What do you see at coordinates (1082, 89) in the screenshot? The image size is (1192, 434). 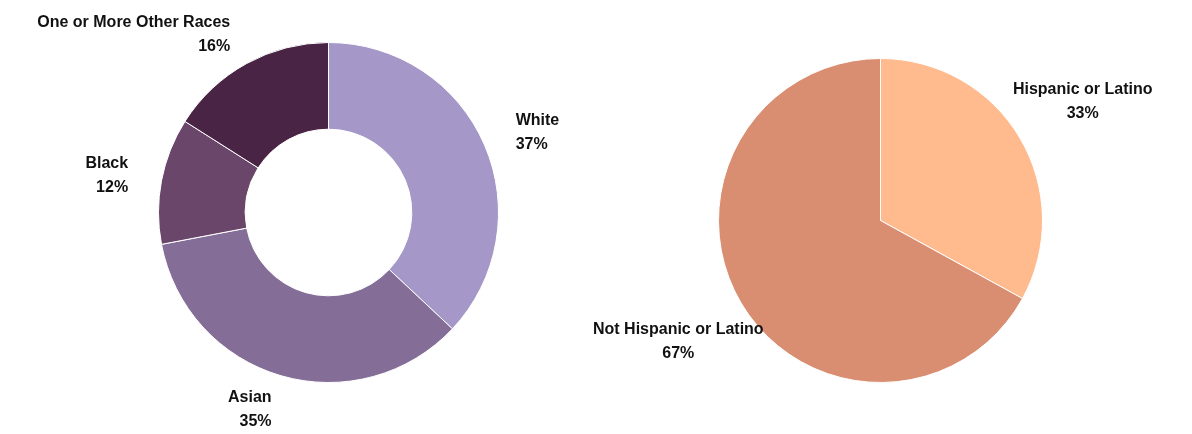 I see `slice-label: Hispanic or Latino` at bounding box center [1082, 89].